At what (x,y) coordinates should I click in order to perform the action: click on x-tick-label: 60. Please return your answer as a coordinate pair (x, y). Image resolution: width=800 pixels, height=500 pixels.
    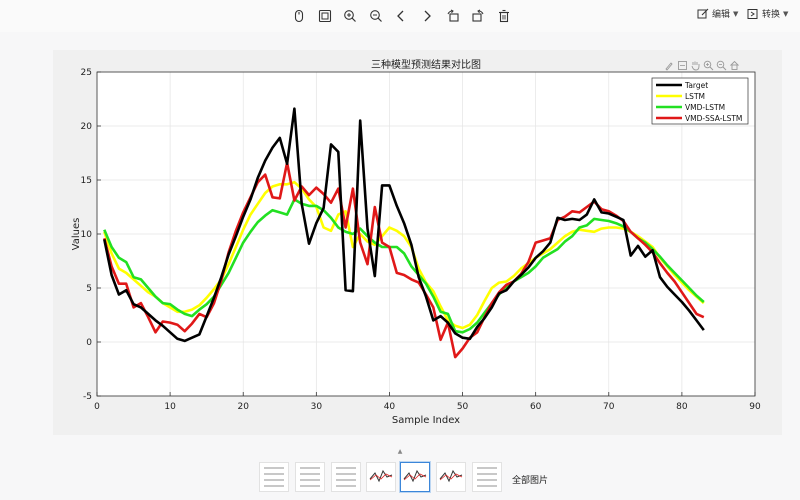
    Looking at the image, I should click on (536, 407).